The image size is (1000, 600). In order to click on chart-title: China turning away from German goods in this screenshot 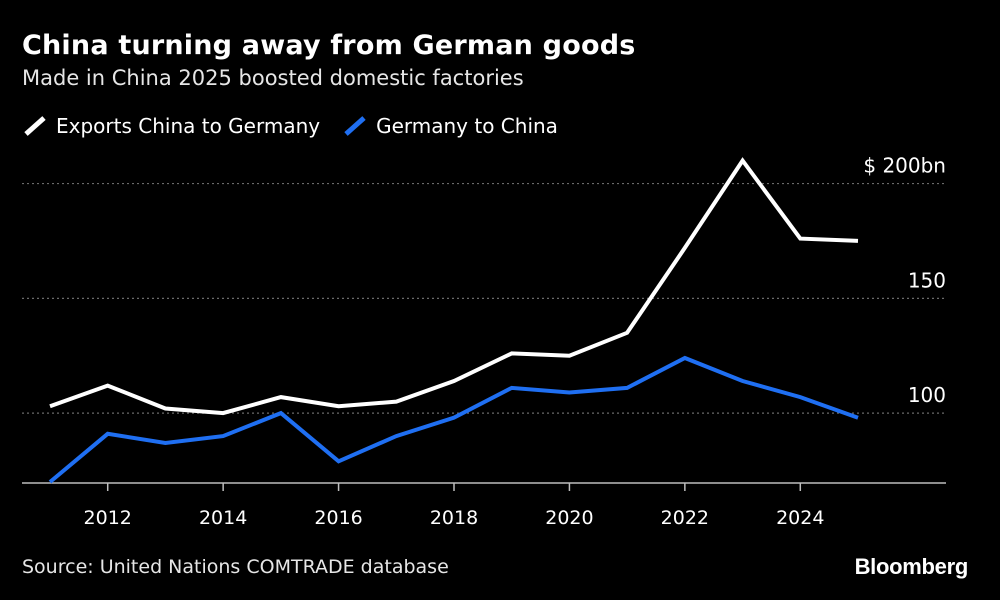, I will do `click(329, 45)`.